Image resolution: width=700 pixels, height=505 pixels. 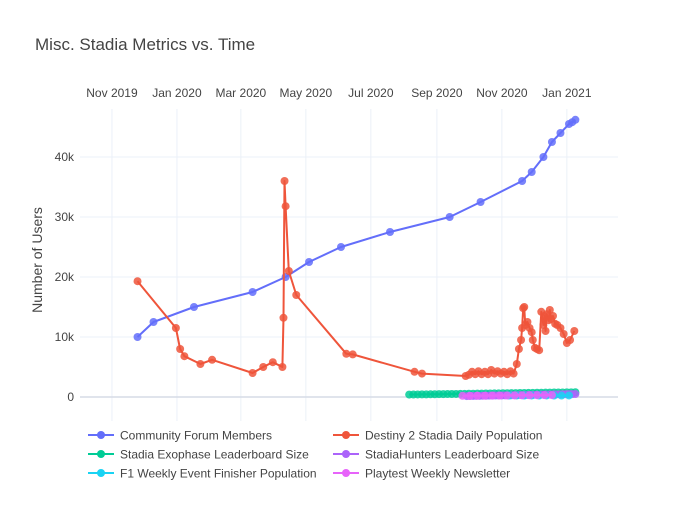 I want to click on y-tick-label: 20k, so click(x=65, y=277).